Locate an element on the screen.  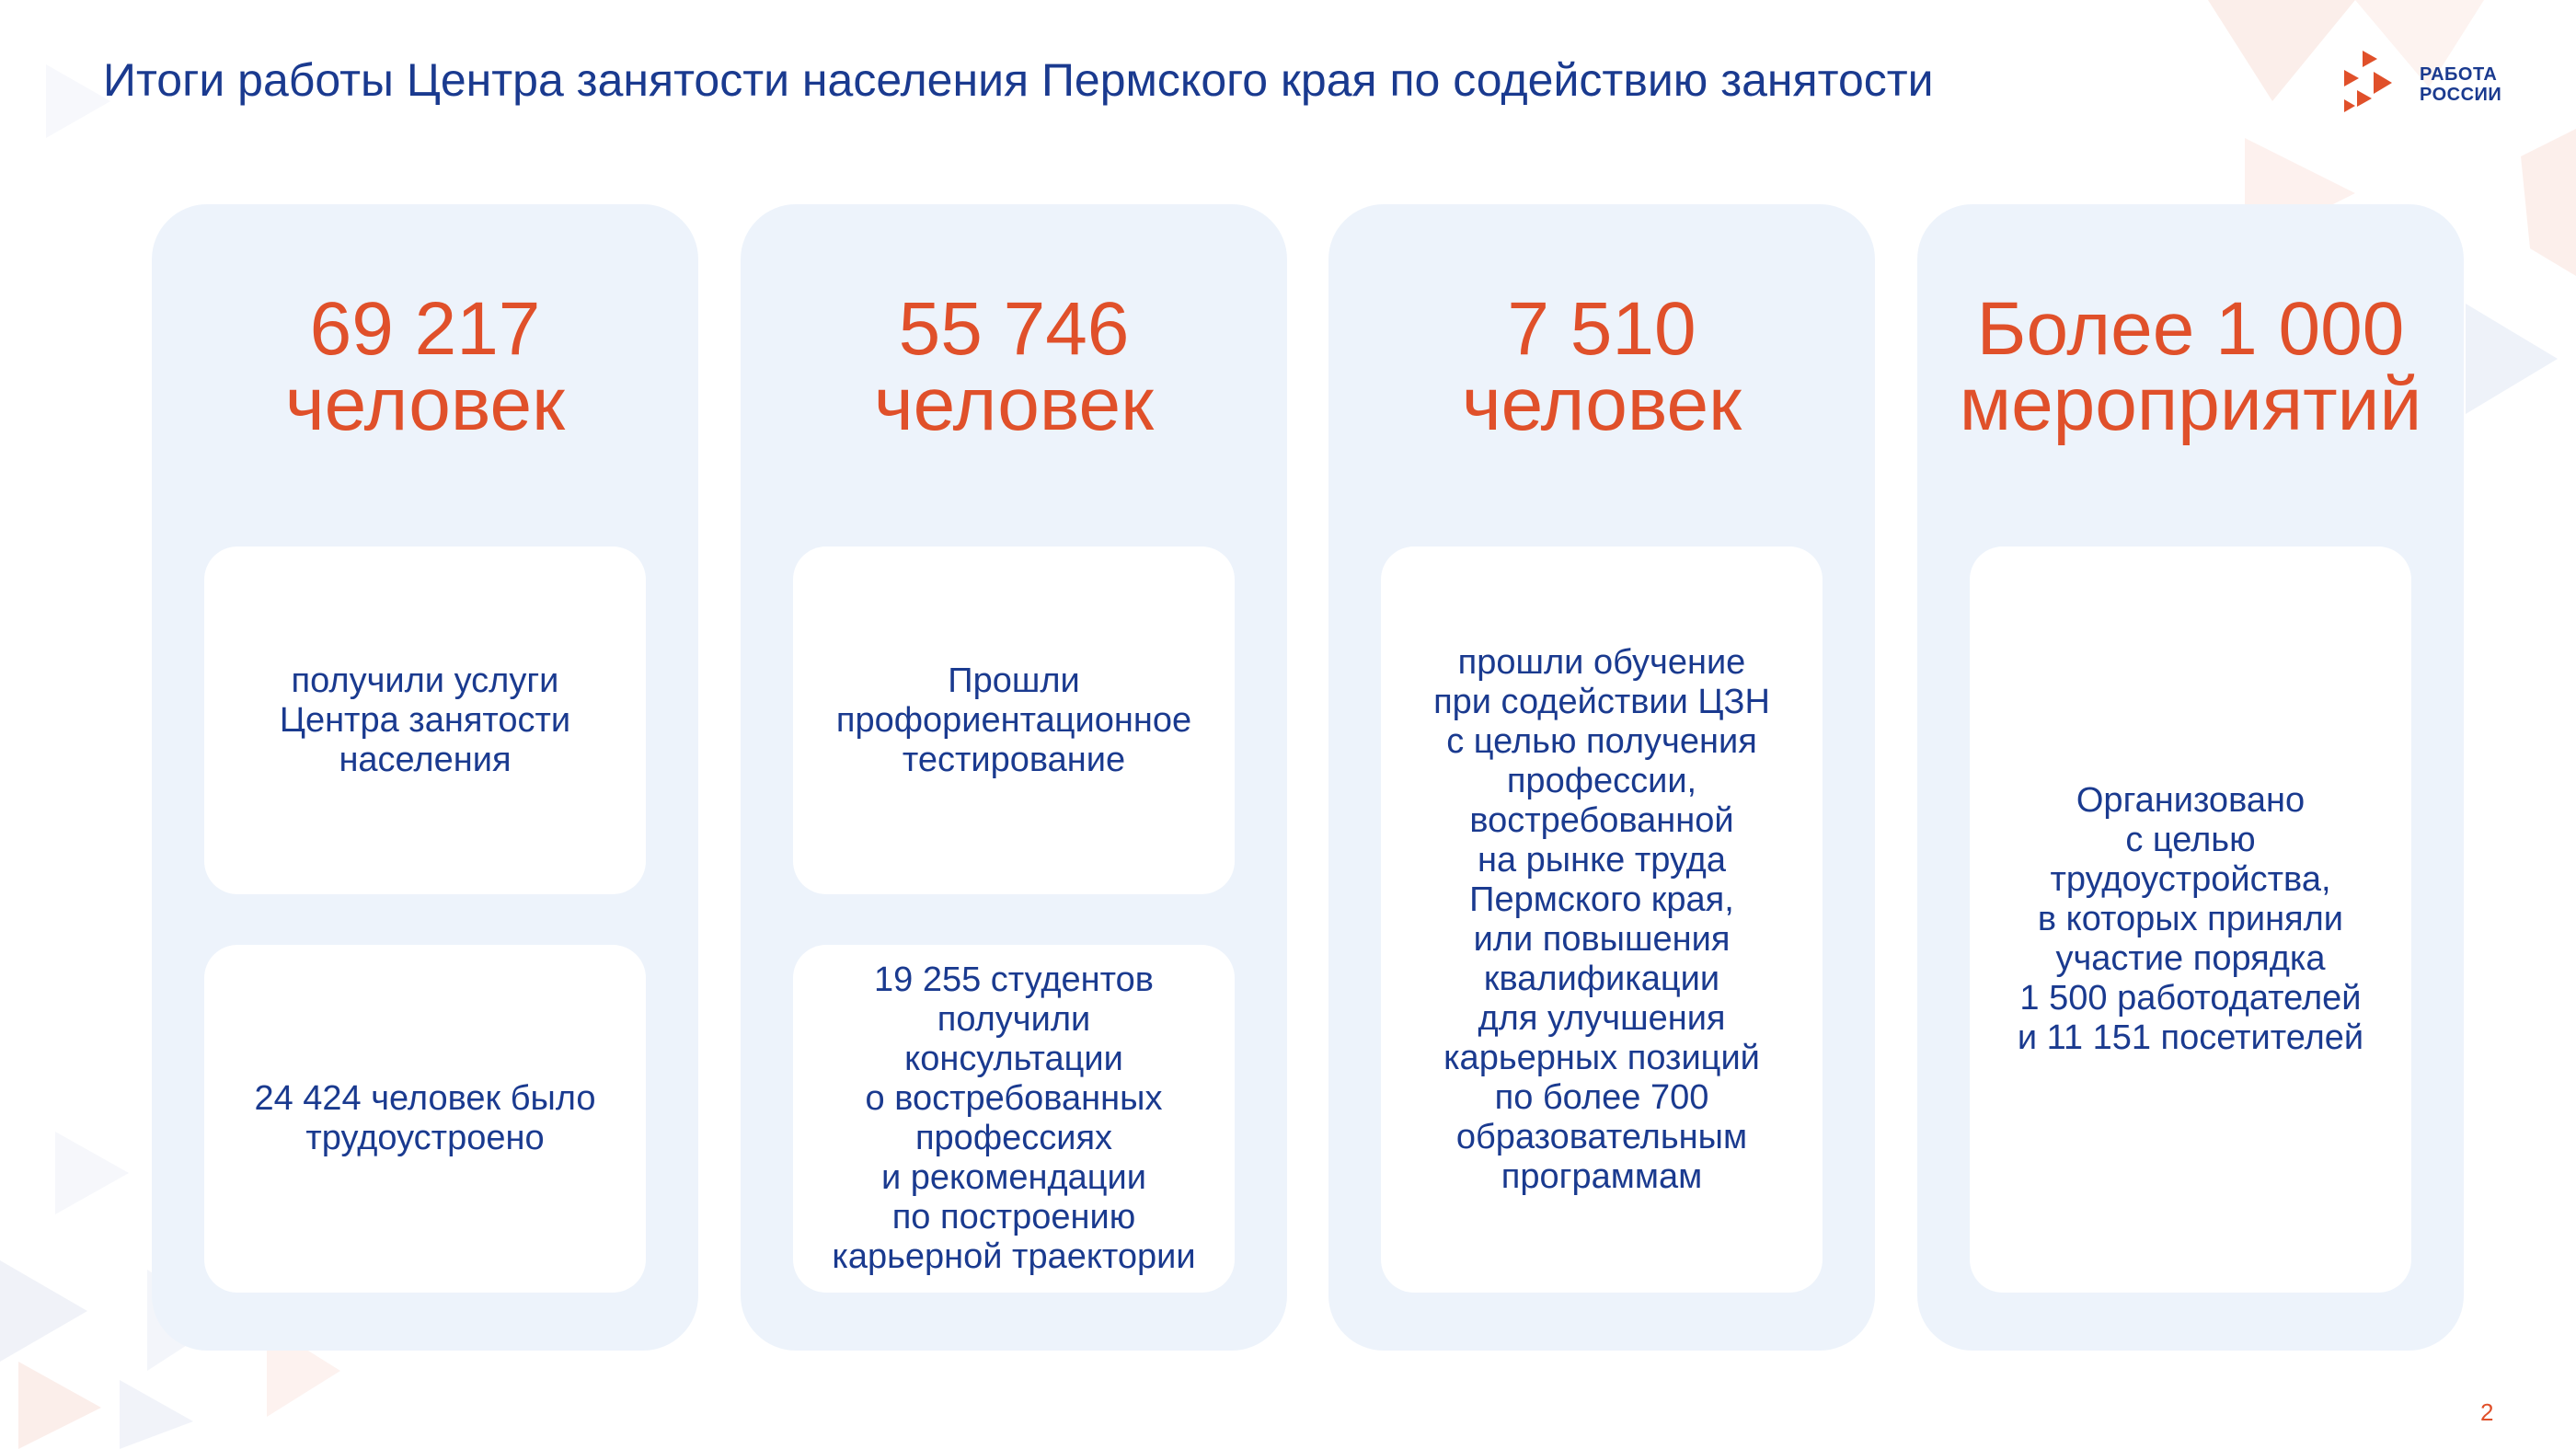
stat-unit: мероприятий is located at coordinates (2190, 404).